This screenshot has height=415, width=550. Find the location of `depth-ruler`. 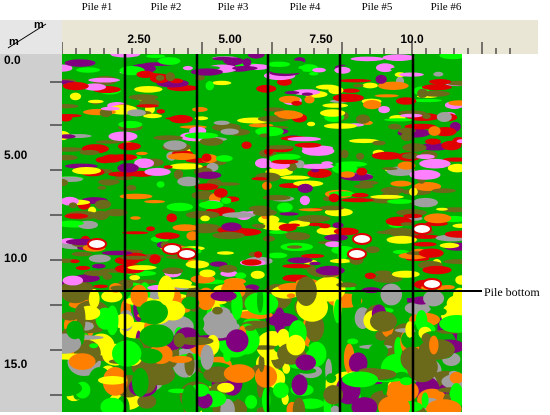

depth-ruler is located at coordinates (31, 216).